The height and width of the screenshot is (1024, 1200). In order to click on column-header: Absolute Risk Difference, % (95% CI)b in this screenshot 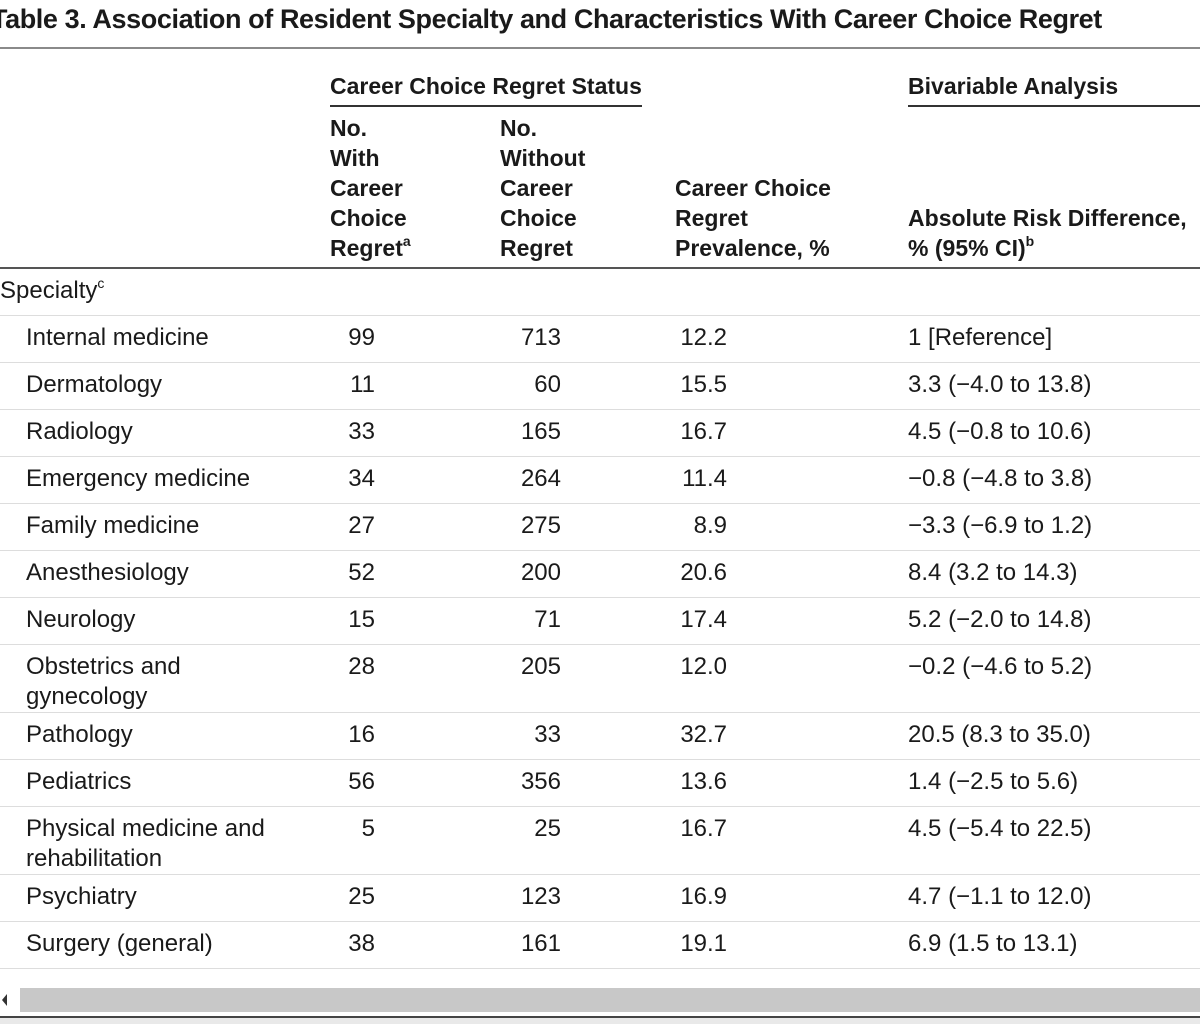, I will do `click(1054, 233)`.